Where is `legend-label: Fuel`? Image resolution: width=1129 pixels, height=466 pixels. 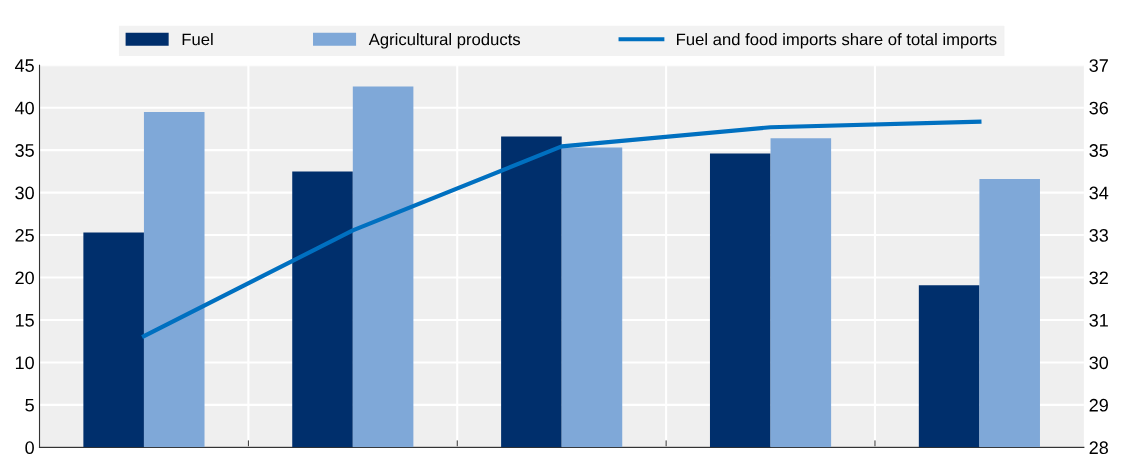 legend-label: Fuel is located at coordinates (197, 39).